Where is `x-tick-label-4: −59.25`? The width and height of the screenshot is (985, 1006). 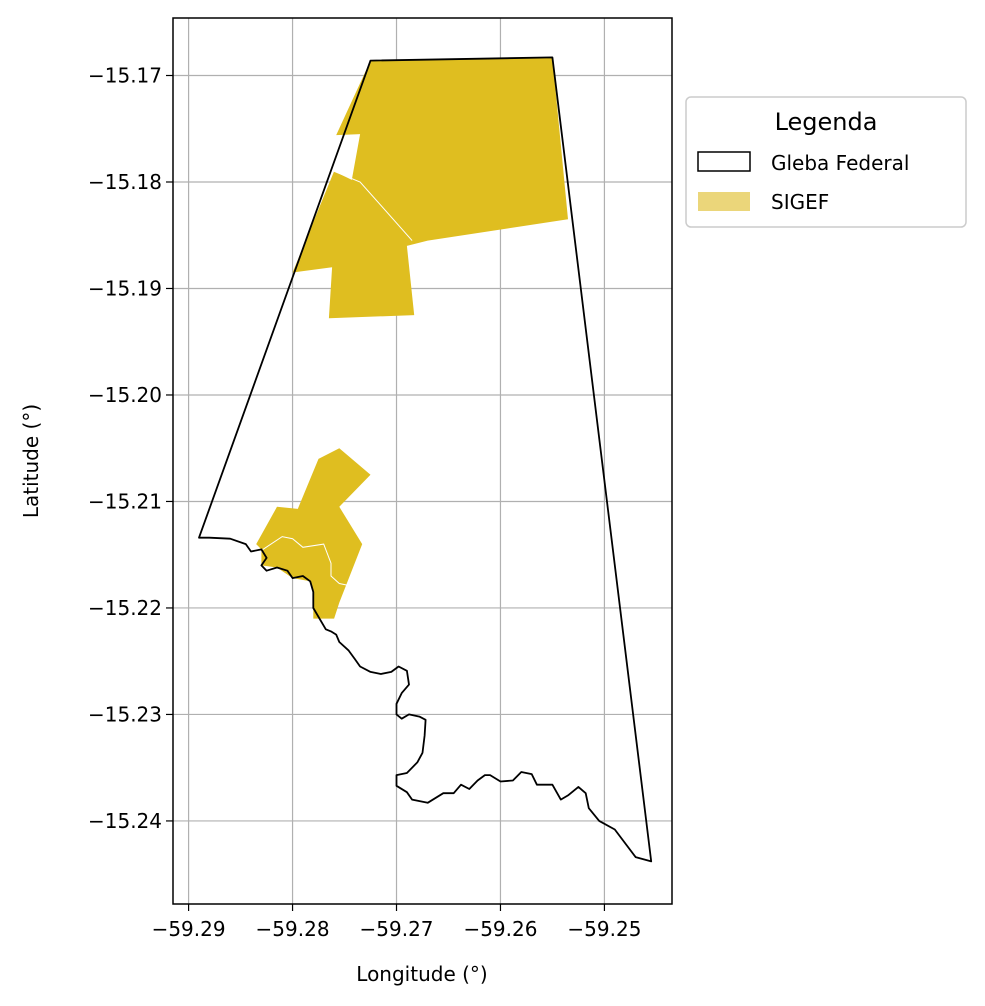
x-tick-label-4: −59.25 is located at coordinates (604, 929).